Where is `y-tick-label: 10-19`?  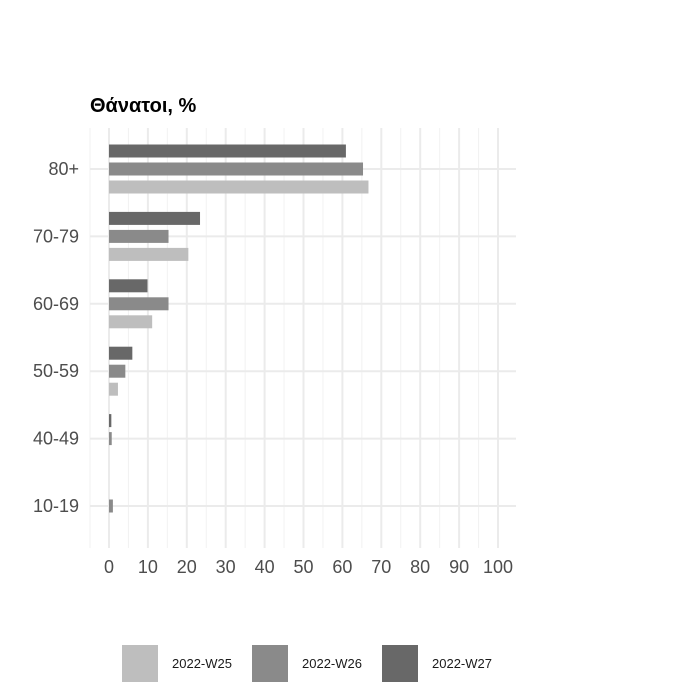
y-tick-label: 10-19 is located at coordinates (56, 506).